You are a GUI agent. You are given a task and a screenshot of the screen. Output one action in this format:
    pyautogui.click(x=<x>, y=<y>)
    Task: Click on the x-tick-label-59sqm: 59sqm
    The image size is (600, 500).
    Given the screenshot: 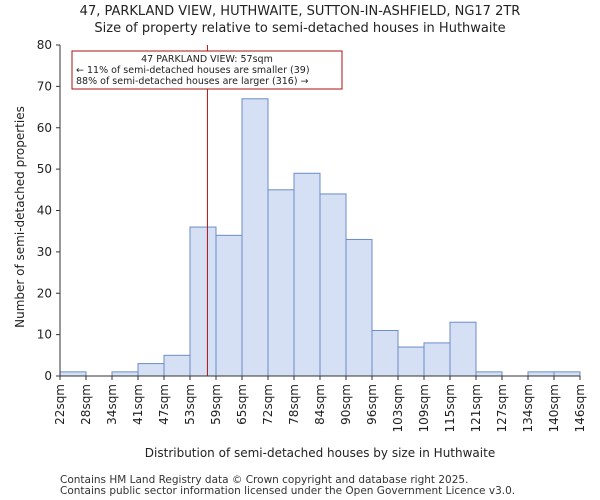 What is the action you would take?
    pyautogui.click(x=216, y=404)
    